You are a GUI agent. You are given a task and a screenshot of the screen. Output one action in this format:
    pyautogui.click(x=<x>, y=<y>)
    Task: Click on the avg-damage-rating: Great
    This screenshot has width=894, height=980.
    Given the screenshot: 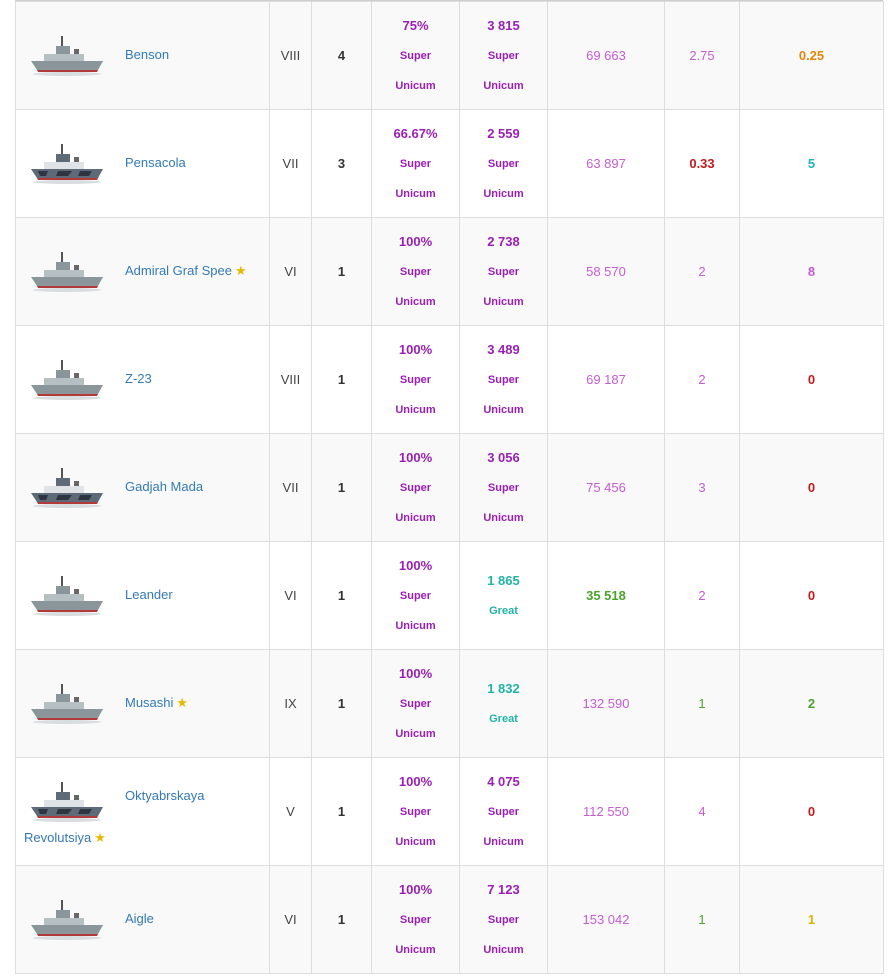 What is the action you would take?
    pyautogui.click(x=503, y=718)
    